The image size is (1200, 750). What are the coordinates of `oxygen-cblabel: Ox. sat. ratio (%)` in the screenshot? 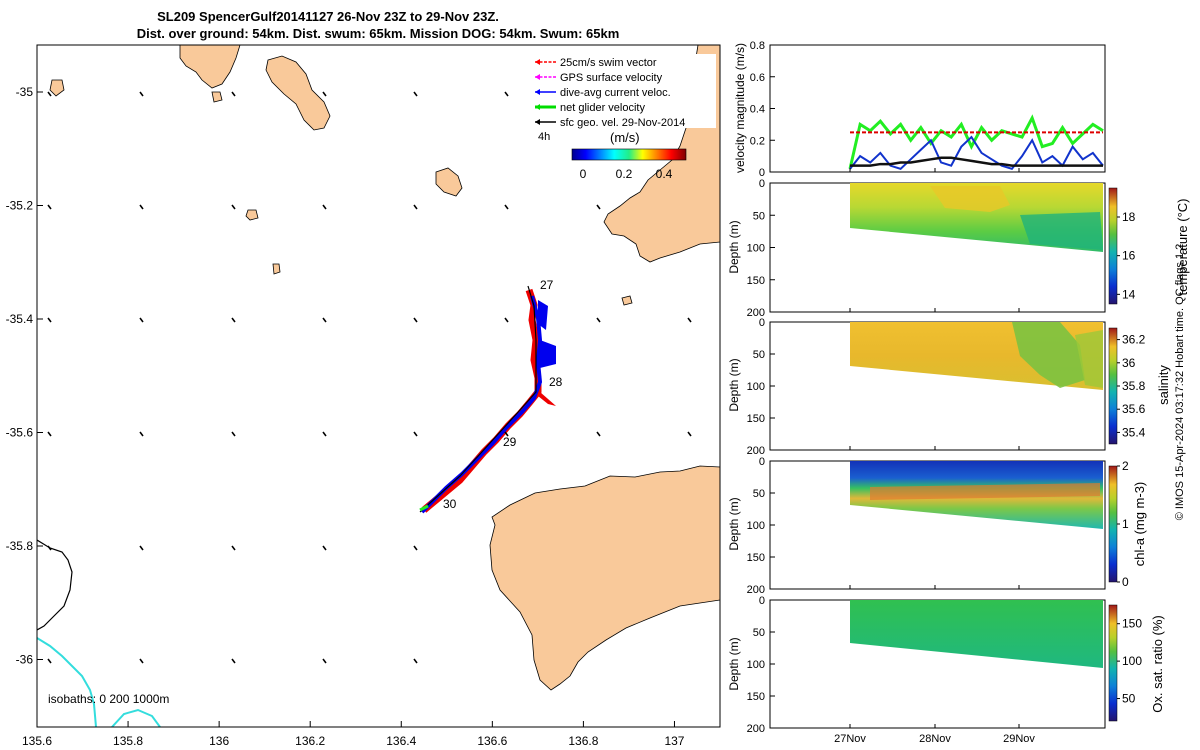 It's located at (1157, 664).